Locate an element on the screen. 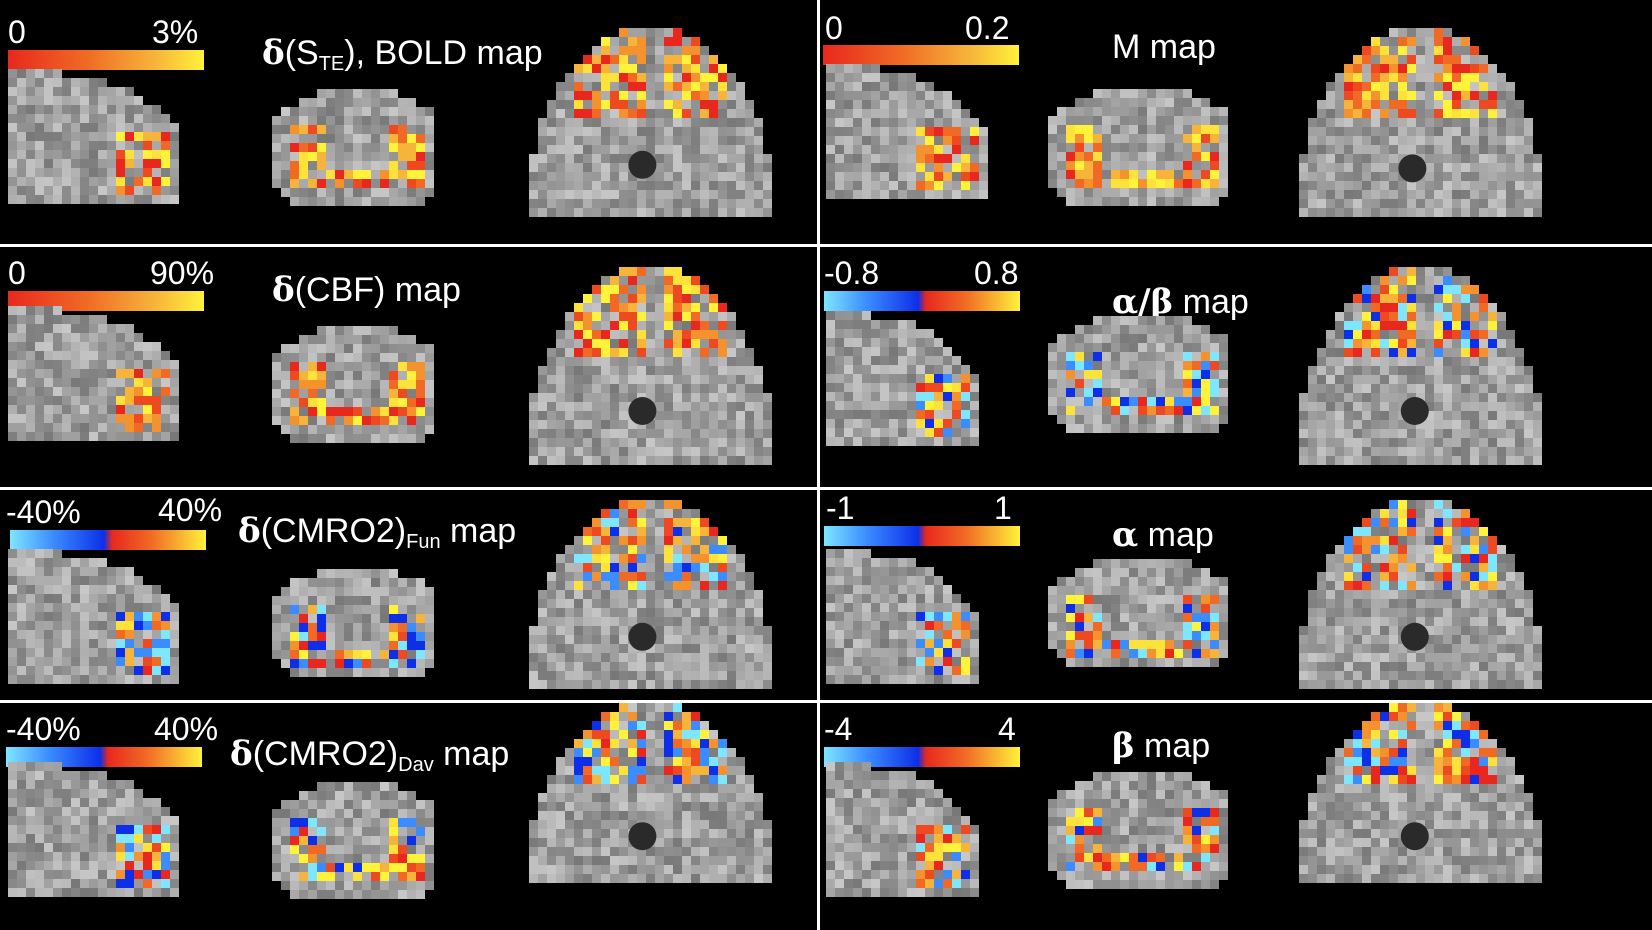 This screenshot has height=930, width=1652. panel-title: α map is located at coordinates (1163, 535).